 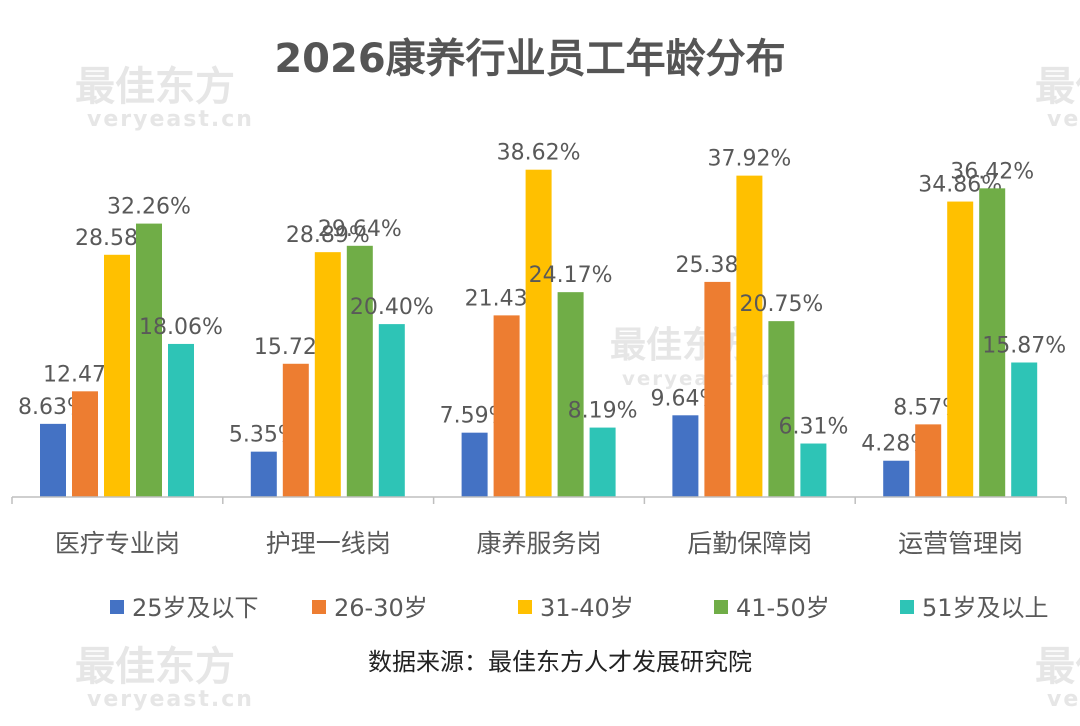 What do you see at coordinates (181, 327) in the screenshot?
I see `data-label: 18.06%` at bounding box center [181, 327].